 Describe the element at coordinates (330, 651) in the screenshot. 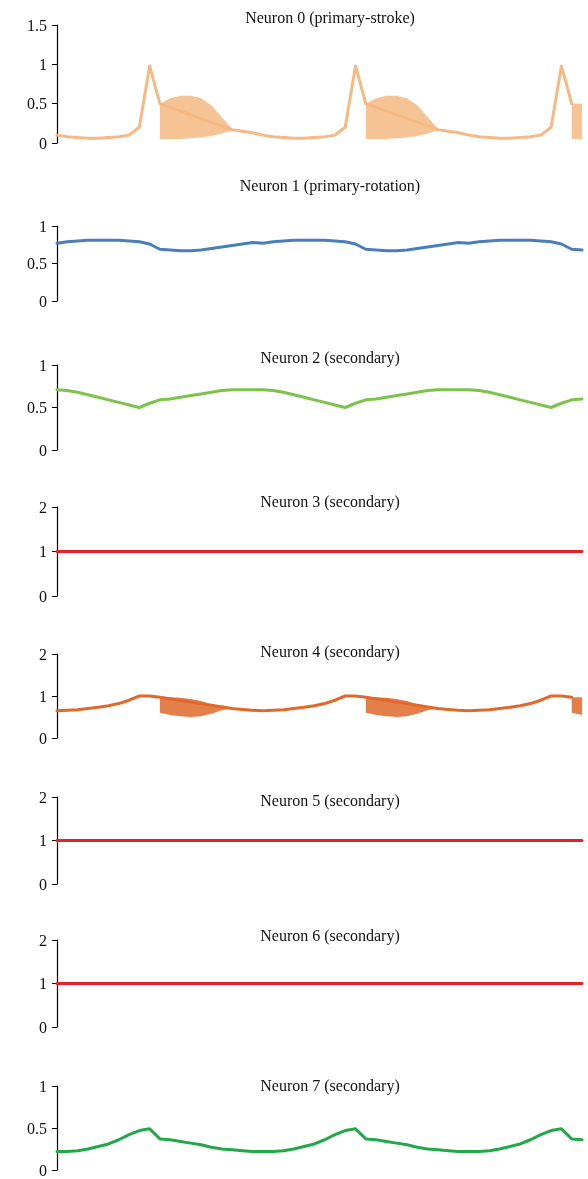

I see `chart-title: Neuron 4 (secondary)` at that location.